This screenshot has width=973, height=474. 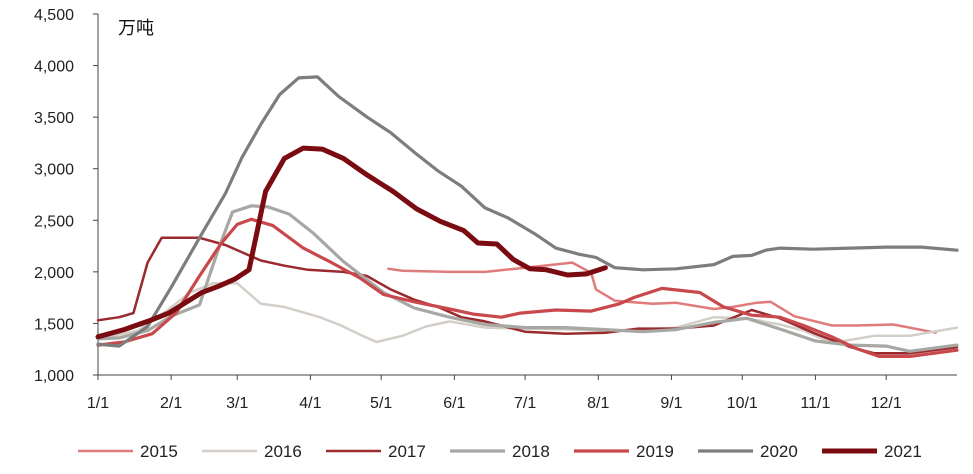 I want to click on x-axis: 1/1 2/1 3/1 4/1 5/1 6/1 7/1 8/1 9/1 10/1 11/1 12/1, so click(x=522, y=393).